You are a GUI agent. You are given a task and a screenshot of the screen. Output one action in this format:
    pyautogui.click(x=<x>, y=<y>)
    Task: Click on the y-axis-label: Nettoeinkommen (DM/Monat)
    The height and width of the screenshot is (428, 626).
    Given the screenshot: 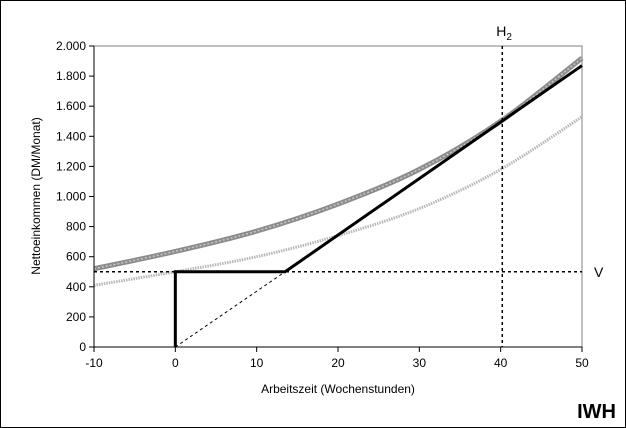 What is the action you would take?
    pyautogui.click(x=36, y=195)
    